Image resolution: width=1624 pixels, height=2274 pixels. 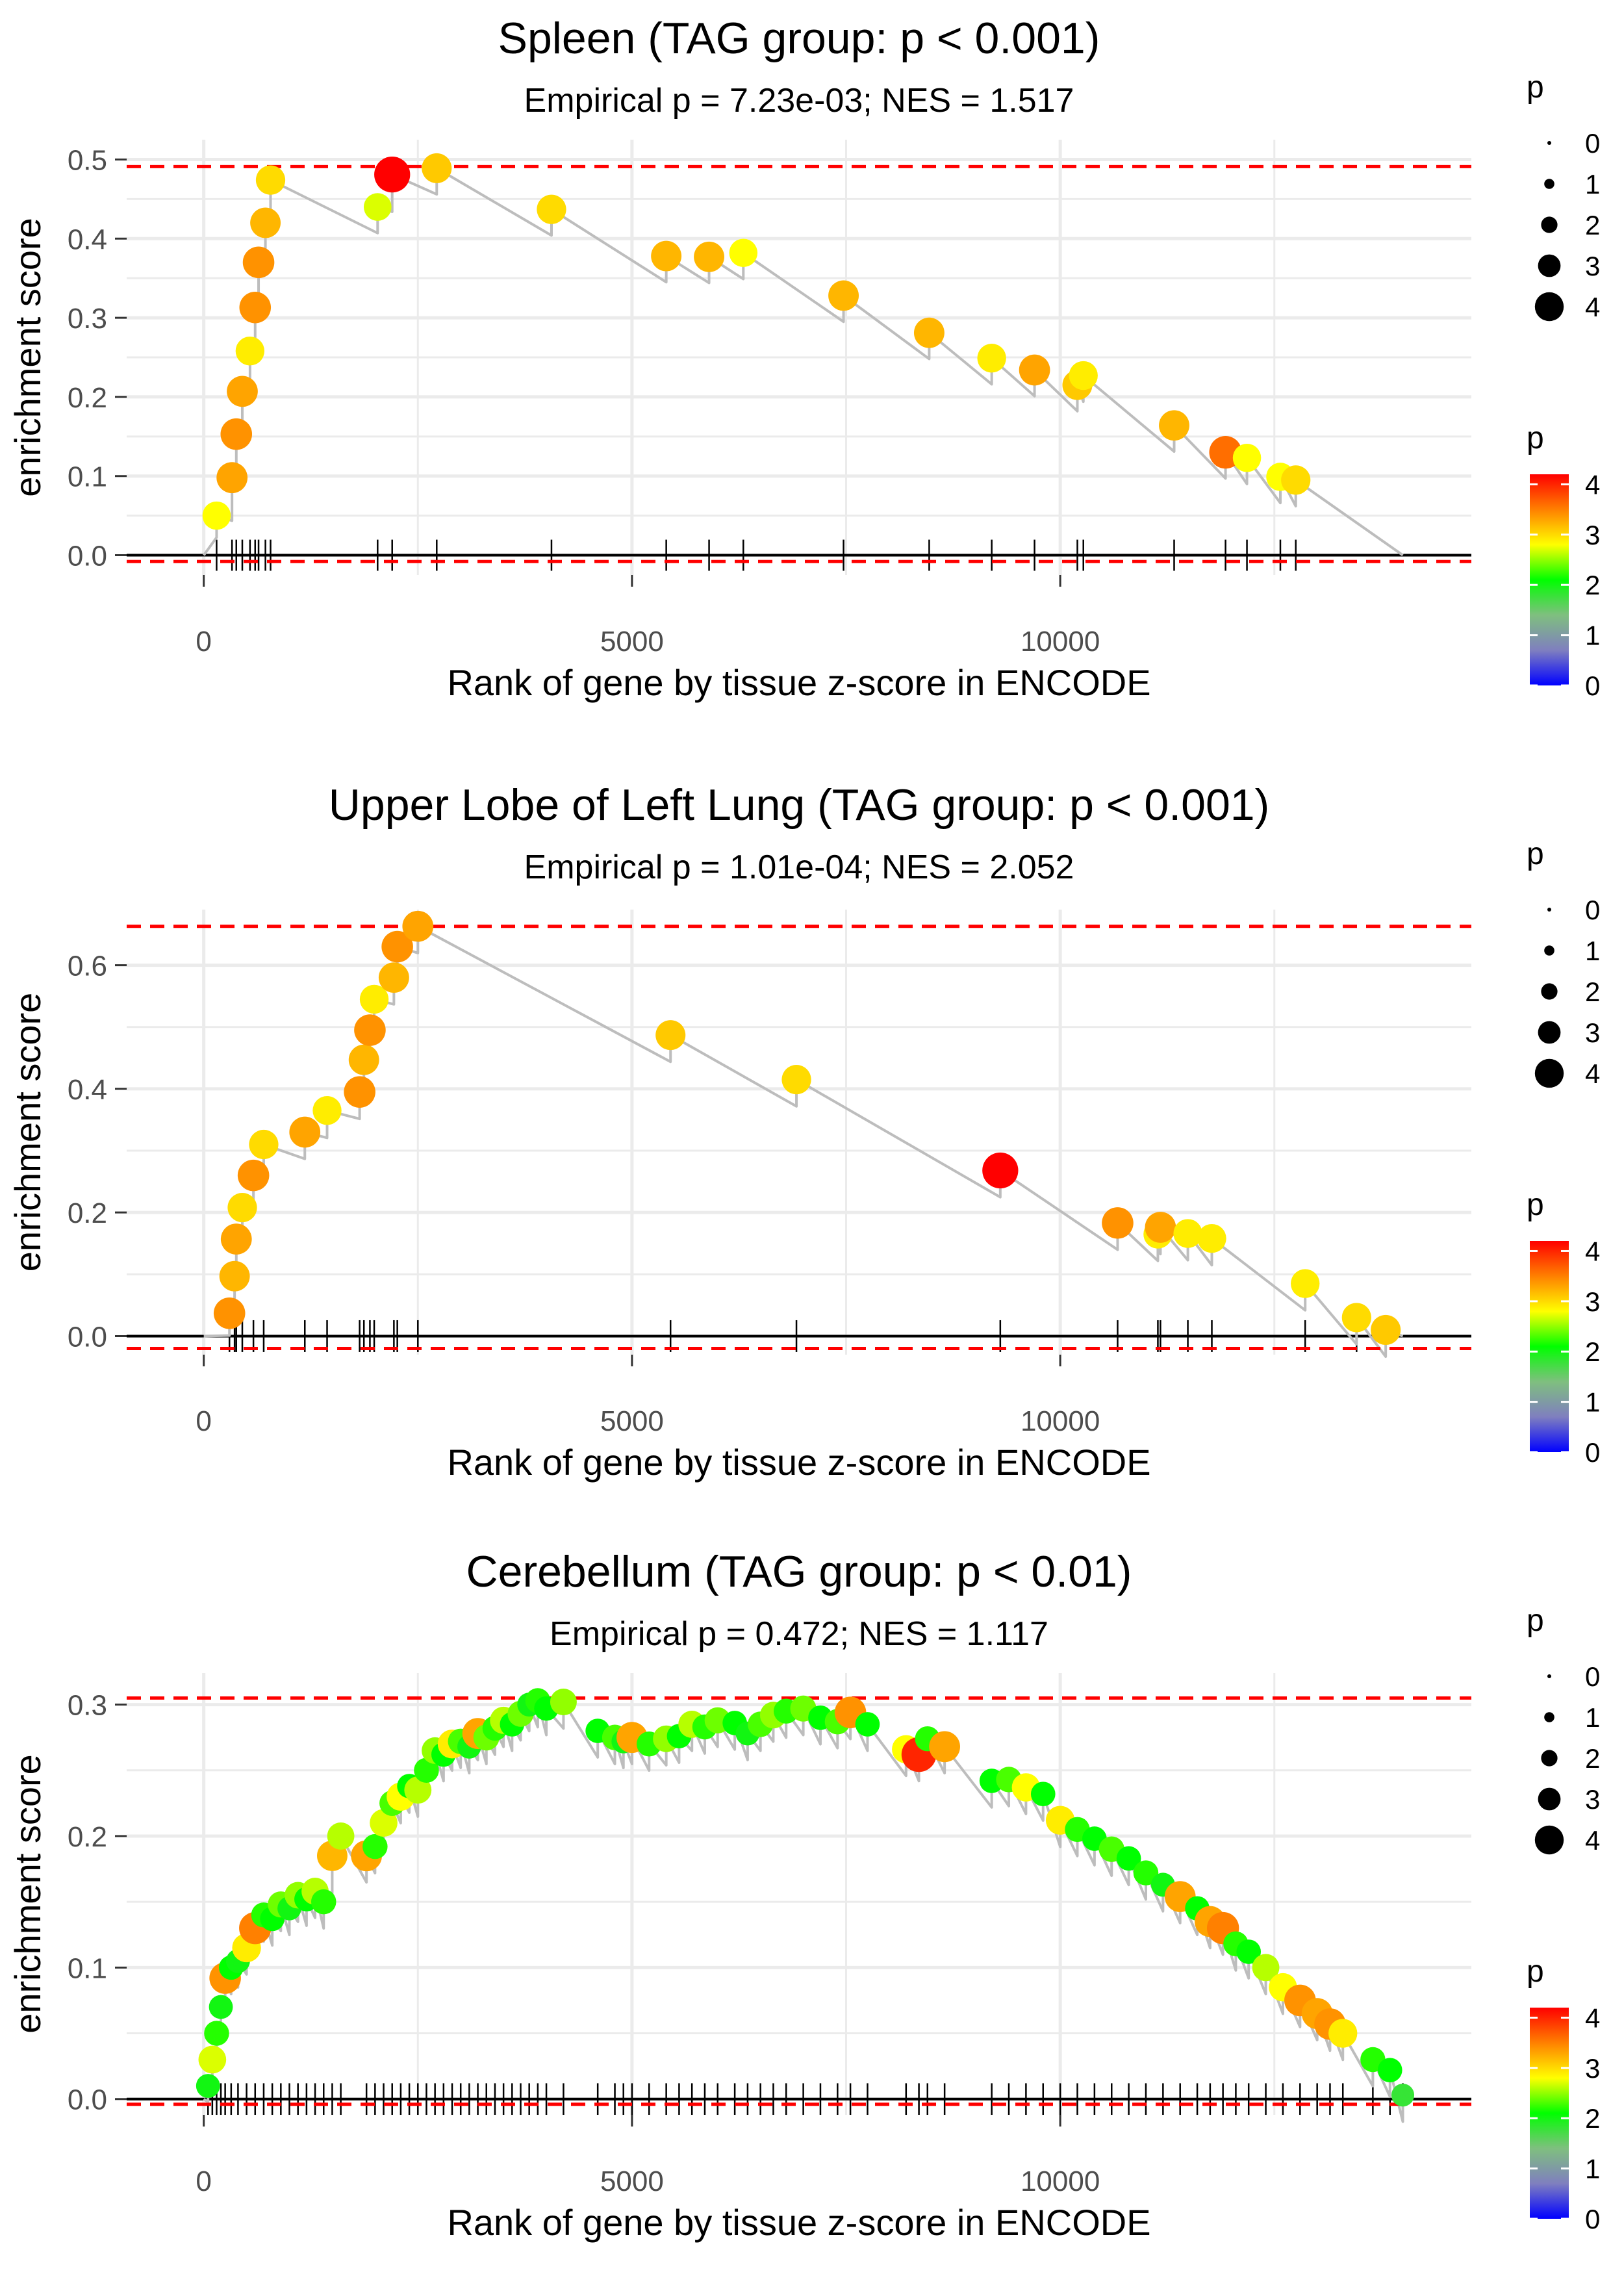 What do you see at coordinates (799, 101) in the screenshot?
I see `chart-subtitle: Empirical p = 7.23e-03; NES = 1.517` at bounding box center [799, 101].